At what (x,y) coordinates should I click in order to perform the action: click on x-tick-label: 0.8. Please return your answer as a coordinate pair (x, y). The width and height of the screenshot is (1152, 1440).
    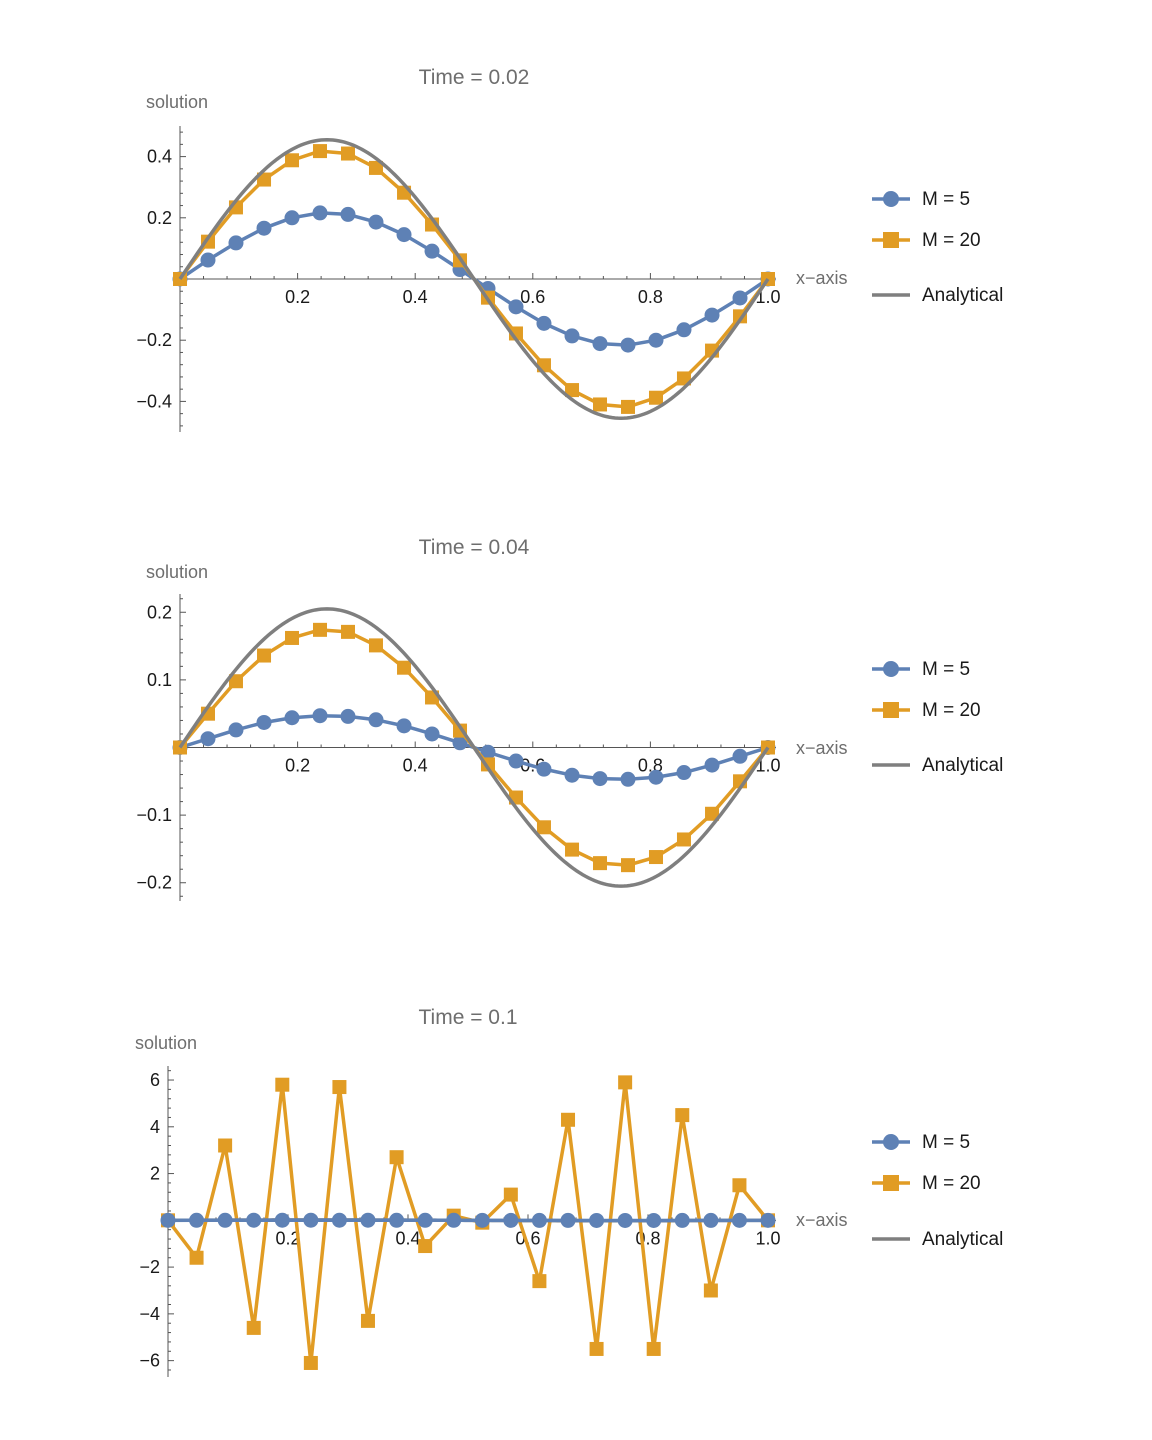
    Looking at the image, I should click on (650, 297).